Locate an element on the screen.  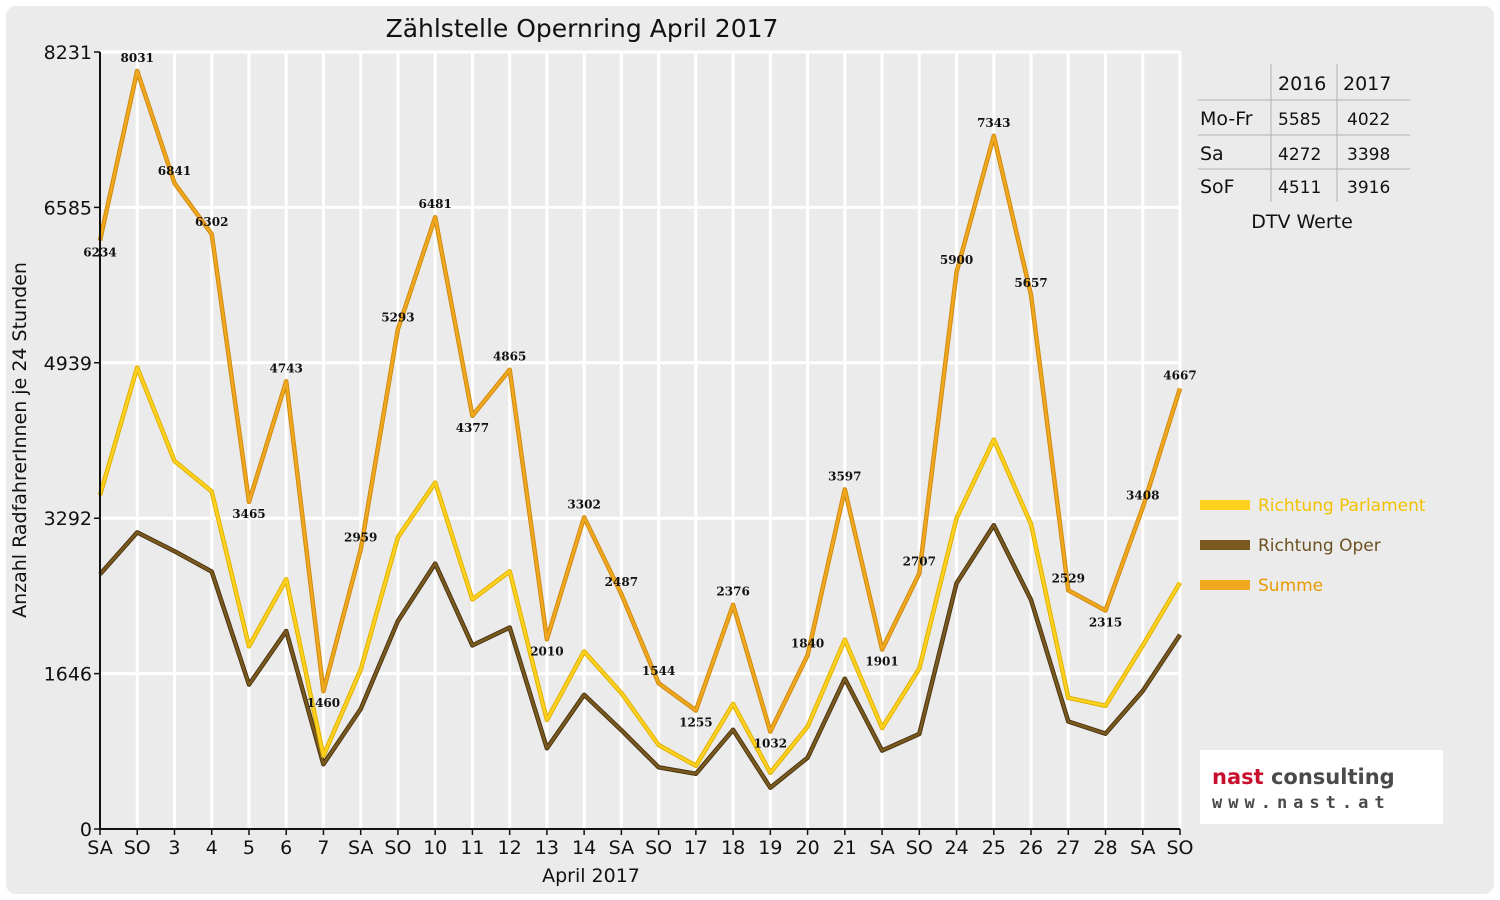
data-label: 1460 is located at coordinates (323, 703).